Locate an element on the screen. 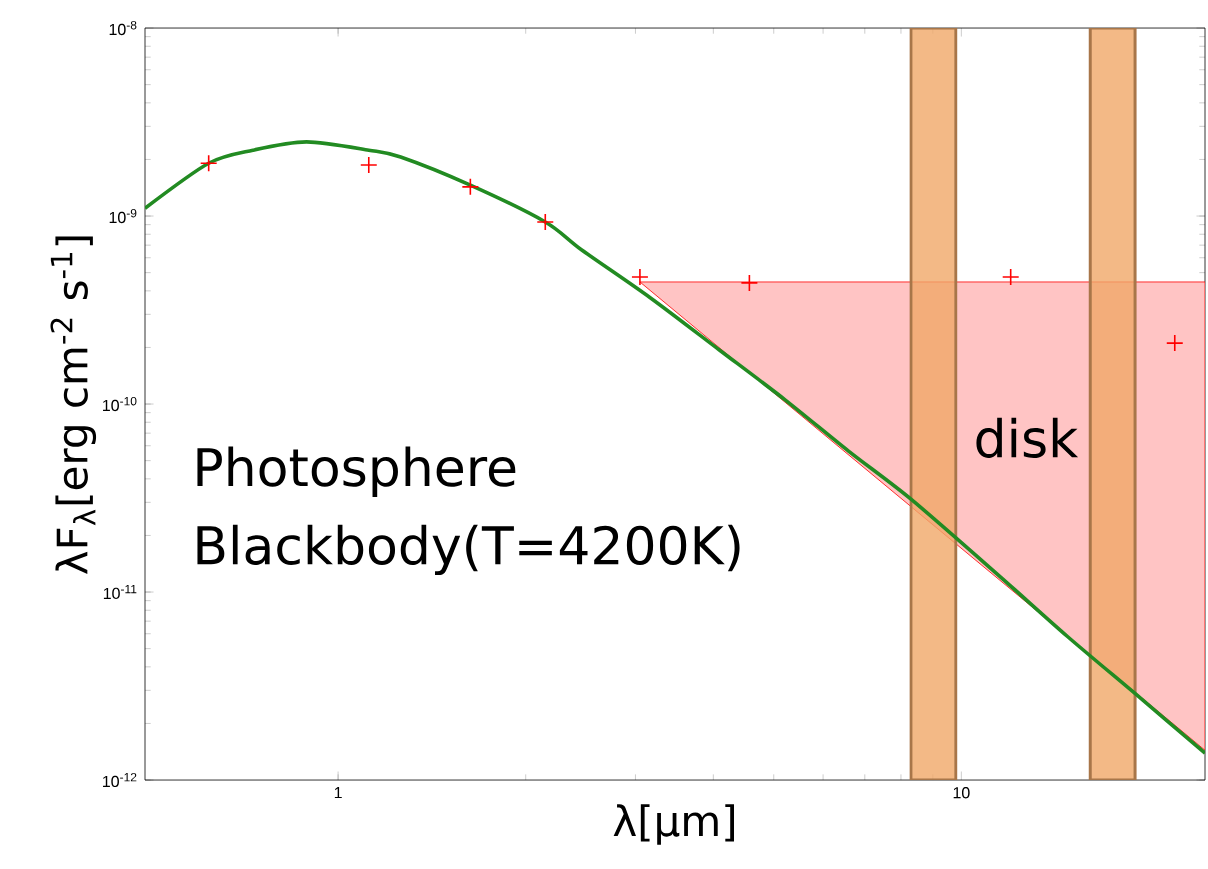 Image resolution: width=1208 pixels, height=869 pixels. annotation: Photosphere is located at coordinates (356, 471).